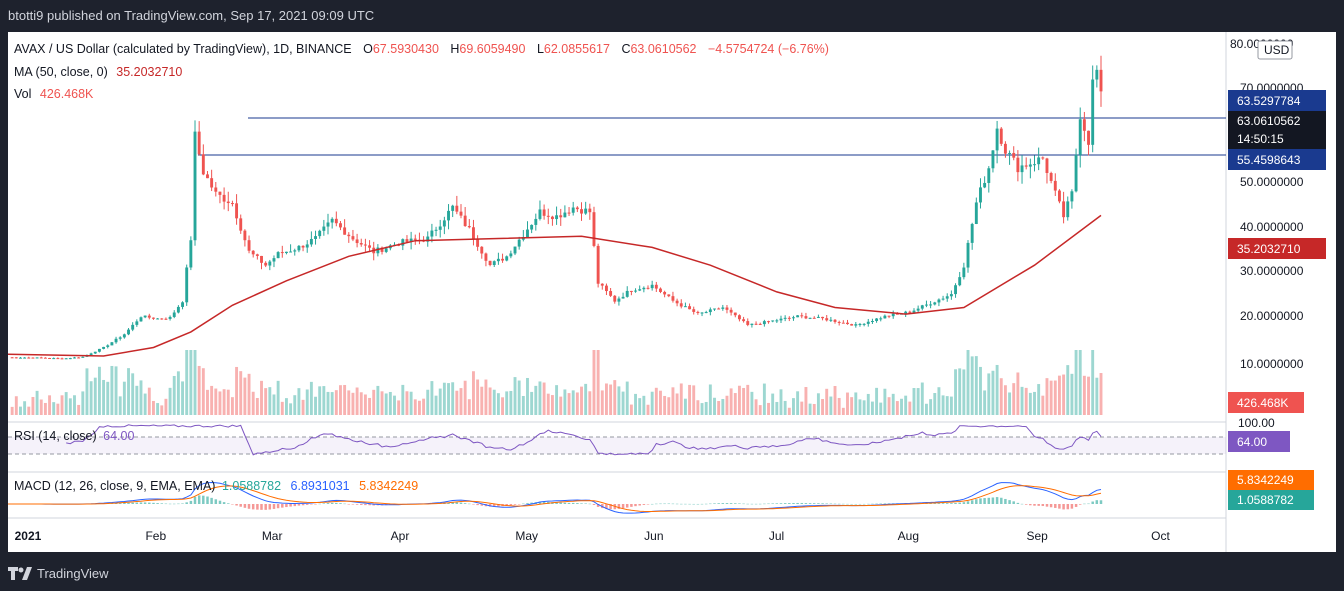 The image size is (1344, 591). What do you see at coordinates (584, 440) in the screenshot?
I see `rsi-path` at bounding box center [584, 440].